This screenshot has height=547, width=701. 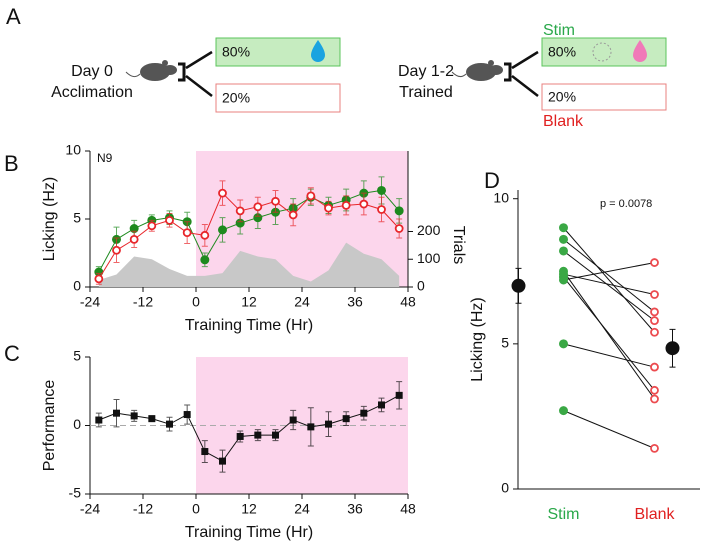 What do you see at coordinates (11, 163) in the screenshot?
I see `panel-label: B` at bounding box center [11, 163].